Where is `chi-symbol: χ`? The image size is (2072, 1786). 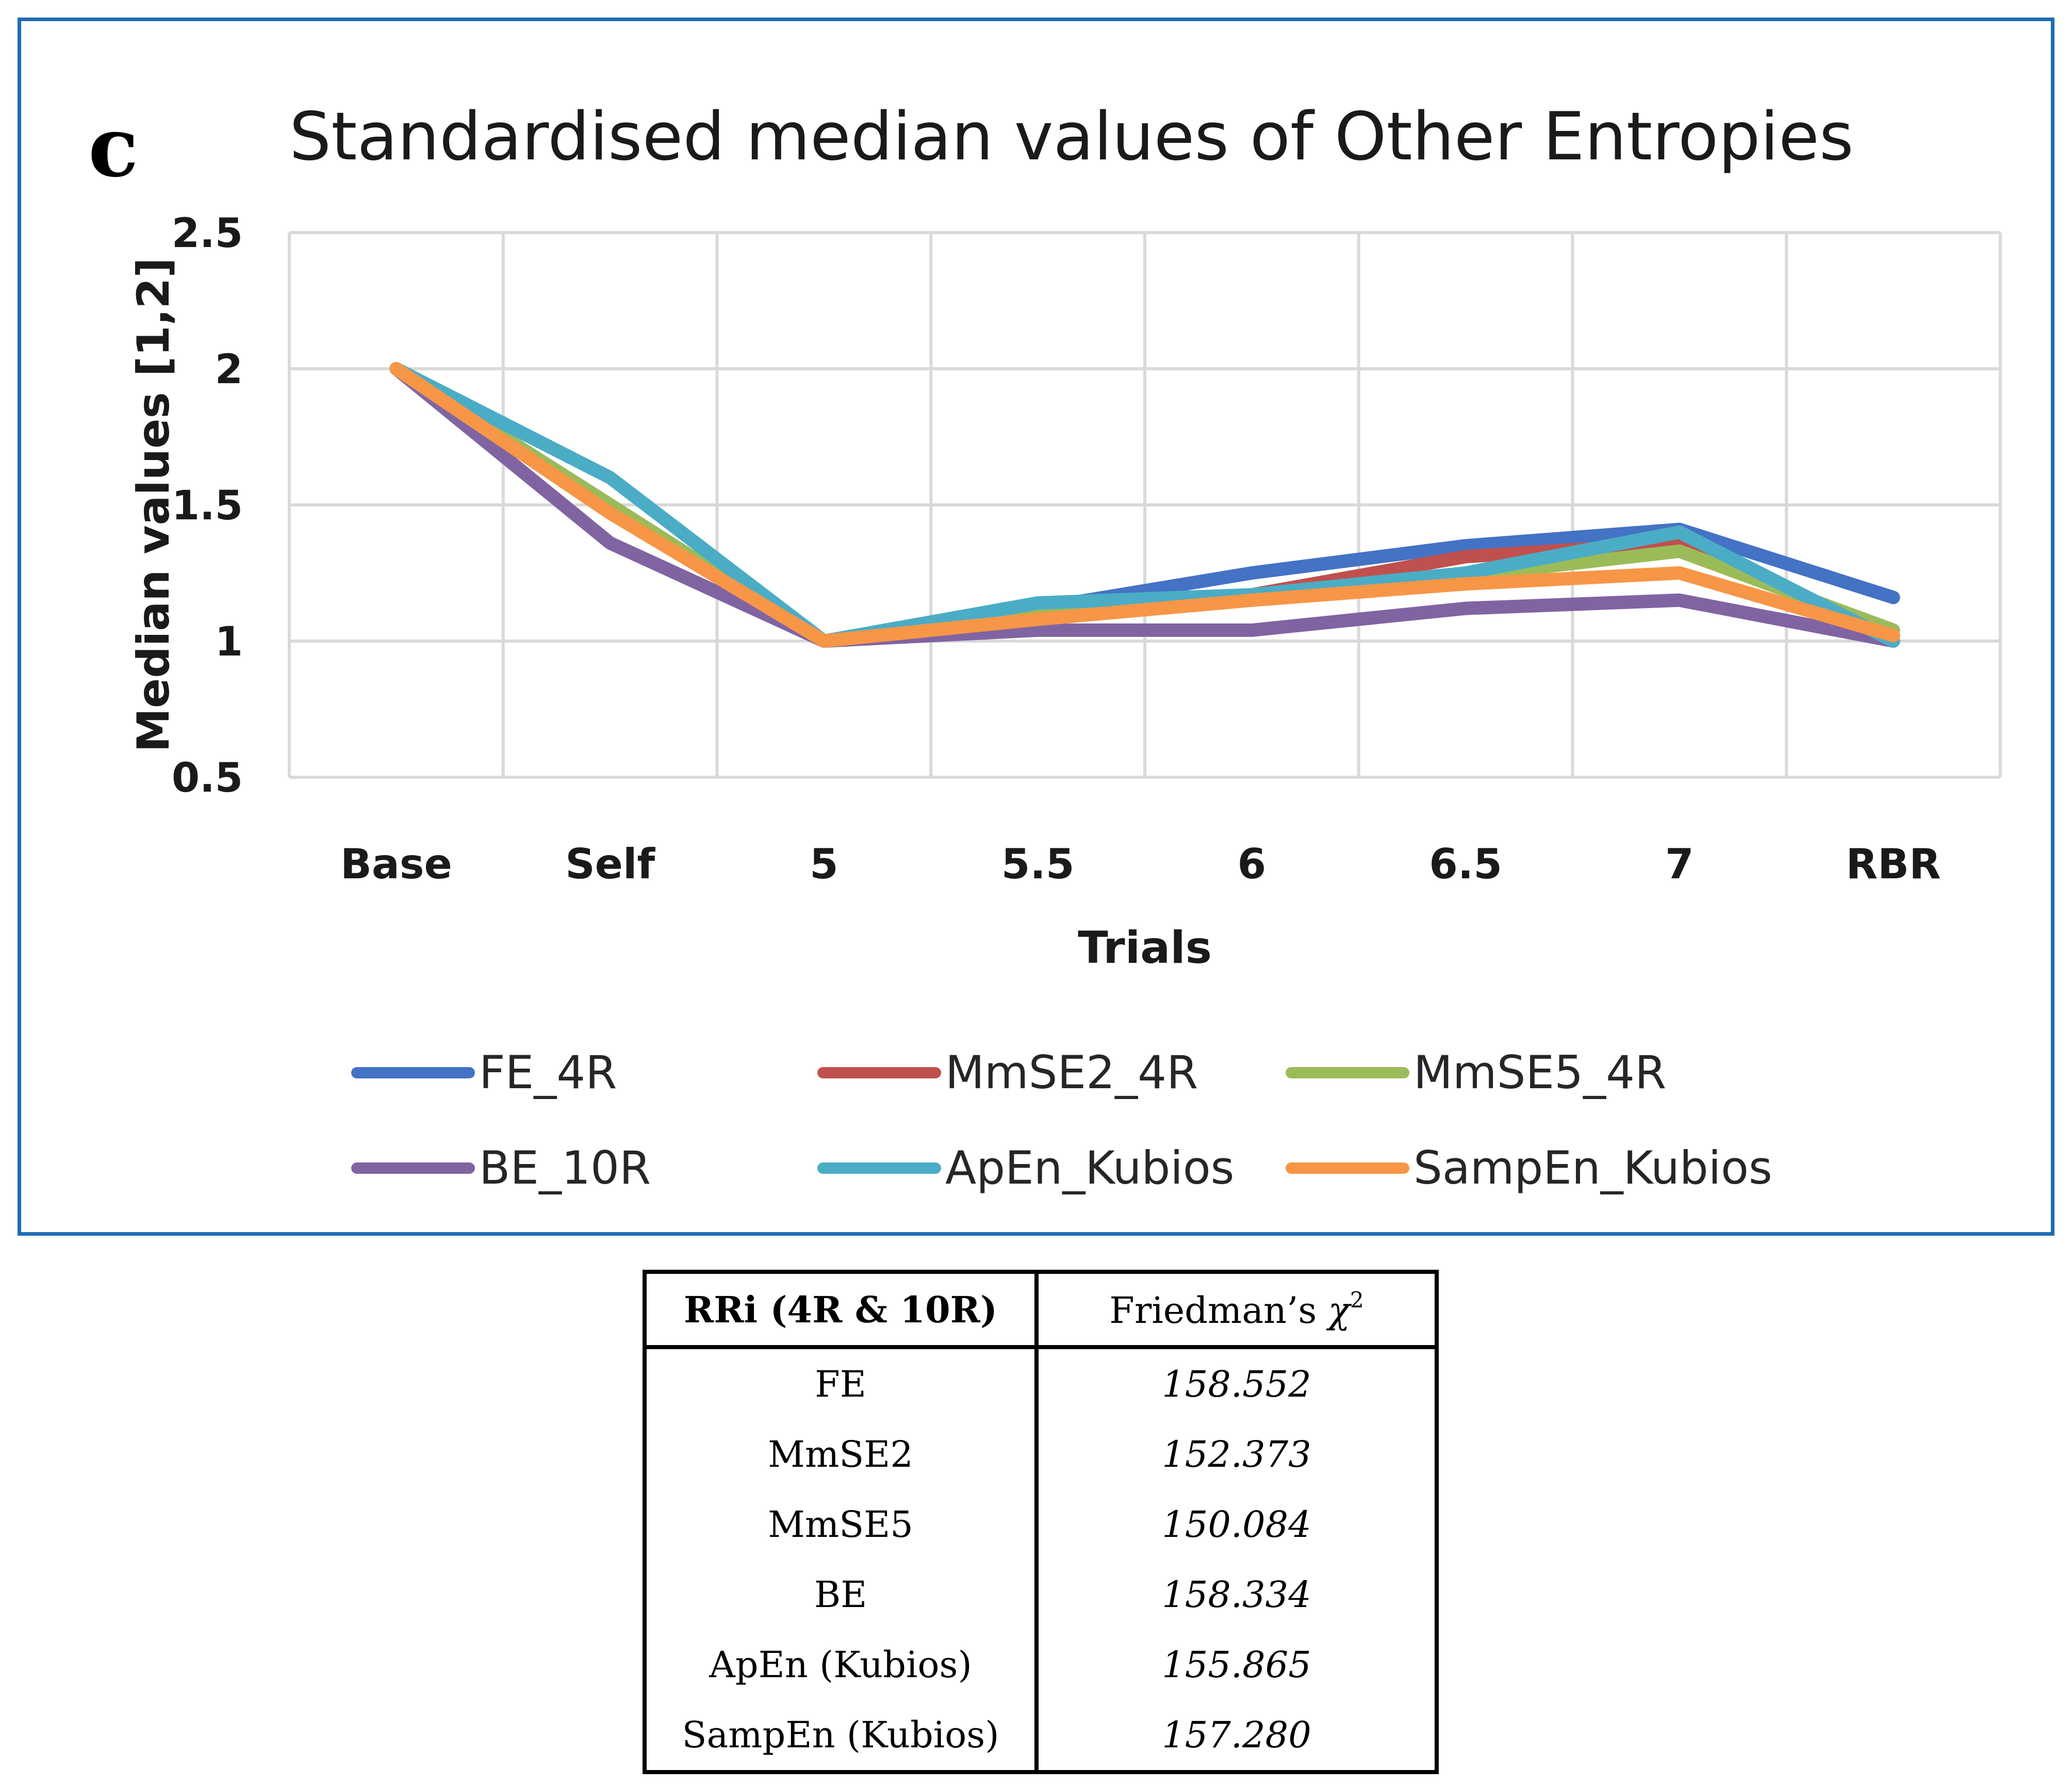
chi-symbol: χ is located at coordinates (1339, 1310).